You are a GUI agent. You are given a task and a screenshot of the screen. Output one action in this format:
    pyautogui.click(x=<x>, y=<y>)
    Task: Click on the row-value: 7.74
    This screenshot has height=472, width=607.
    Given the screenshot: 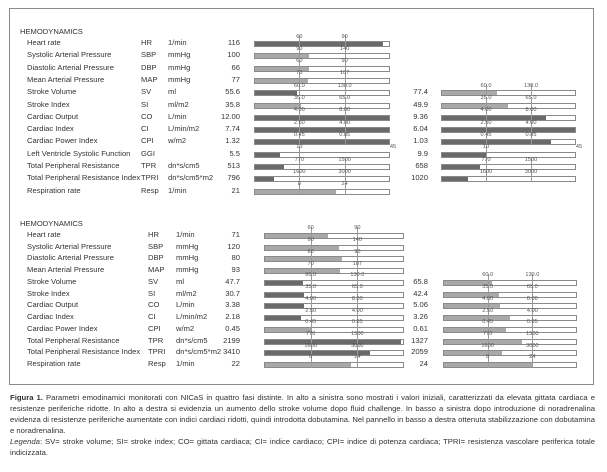 What is the action you would take?
    pyautogui.click(x=232, y=129)
    